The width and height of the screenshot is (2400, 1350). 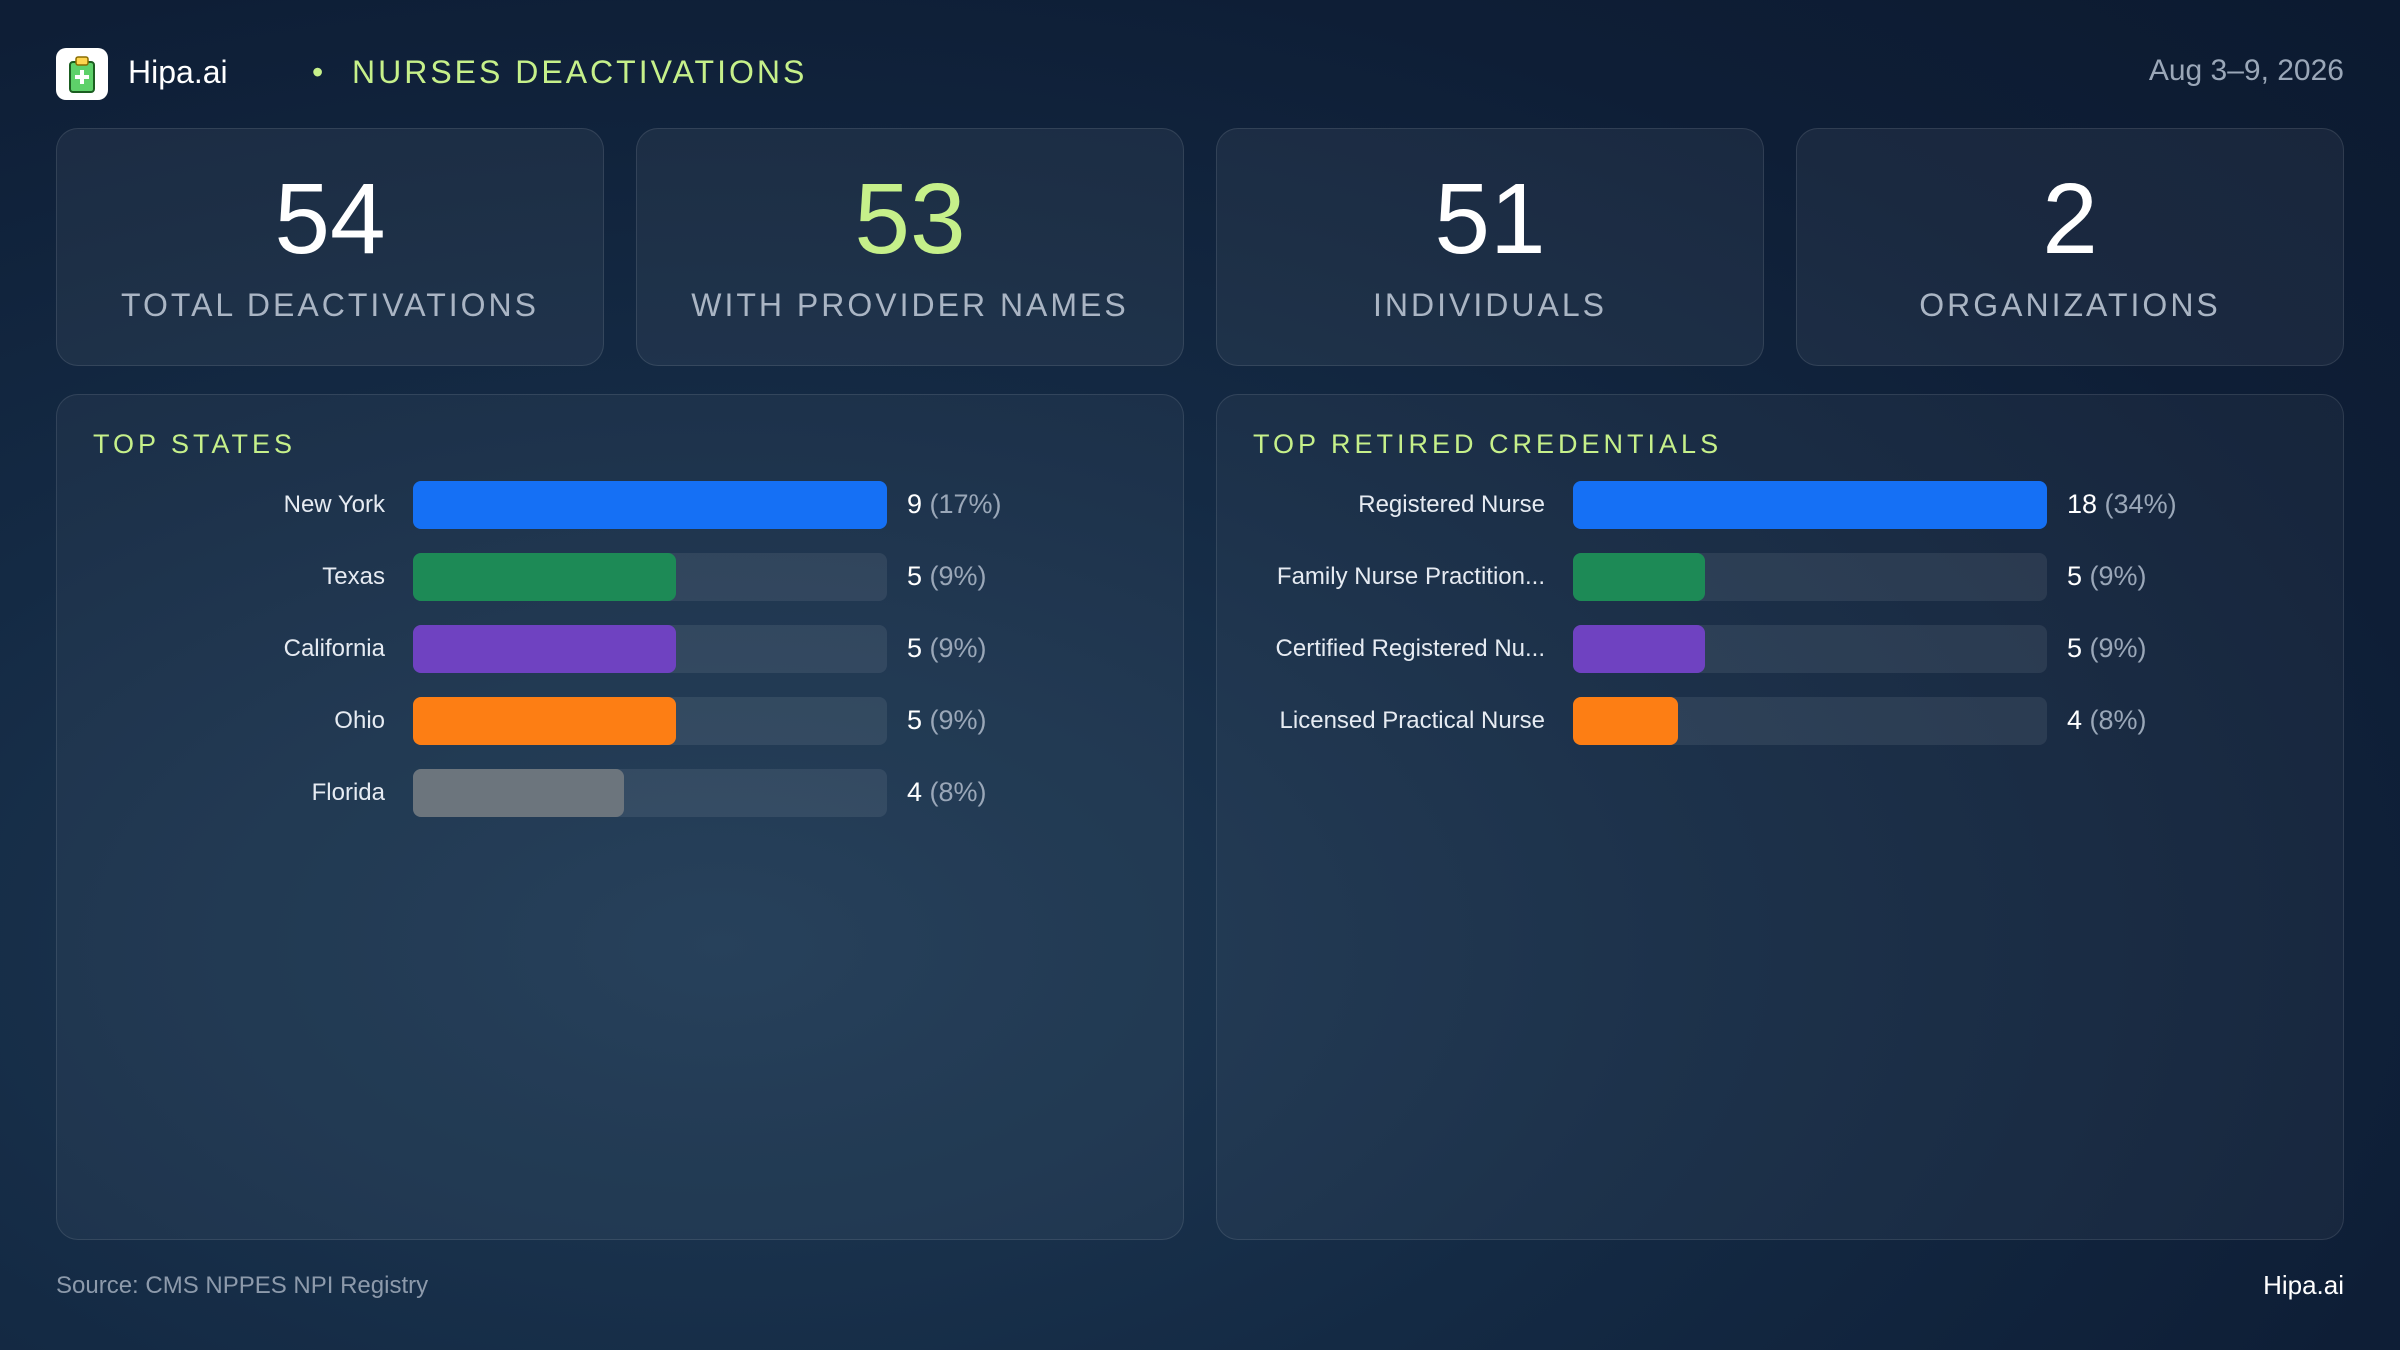 What do you see at coordinates (2140, 504) in the screenshot?
I see `value-percent: (34%)` at bounding box center [2140, 504].